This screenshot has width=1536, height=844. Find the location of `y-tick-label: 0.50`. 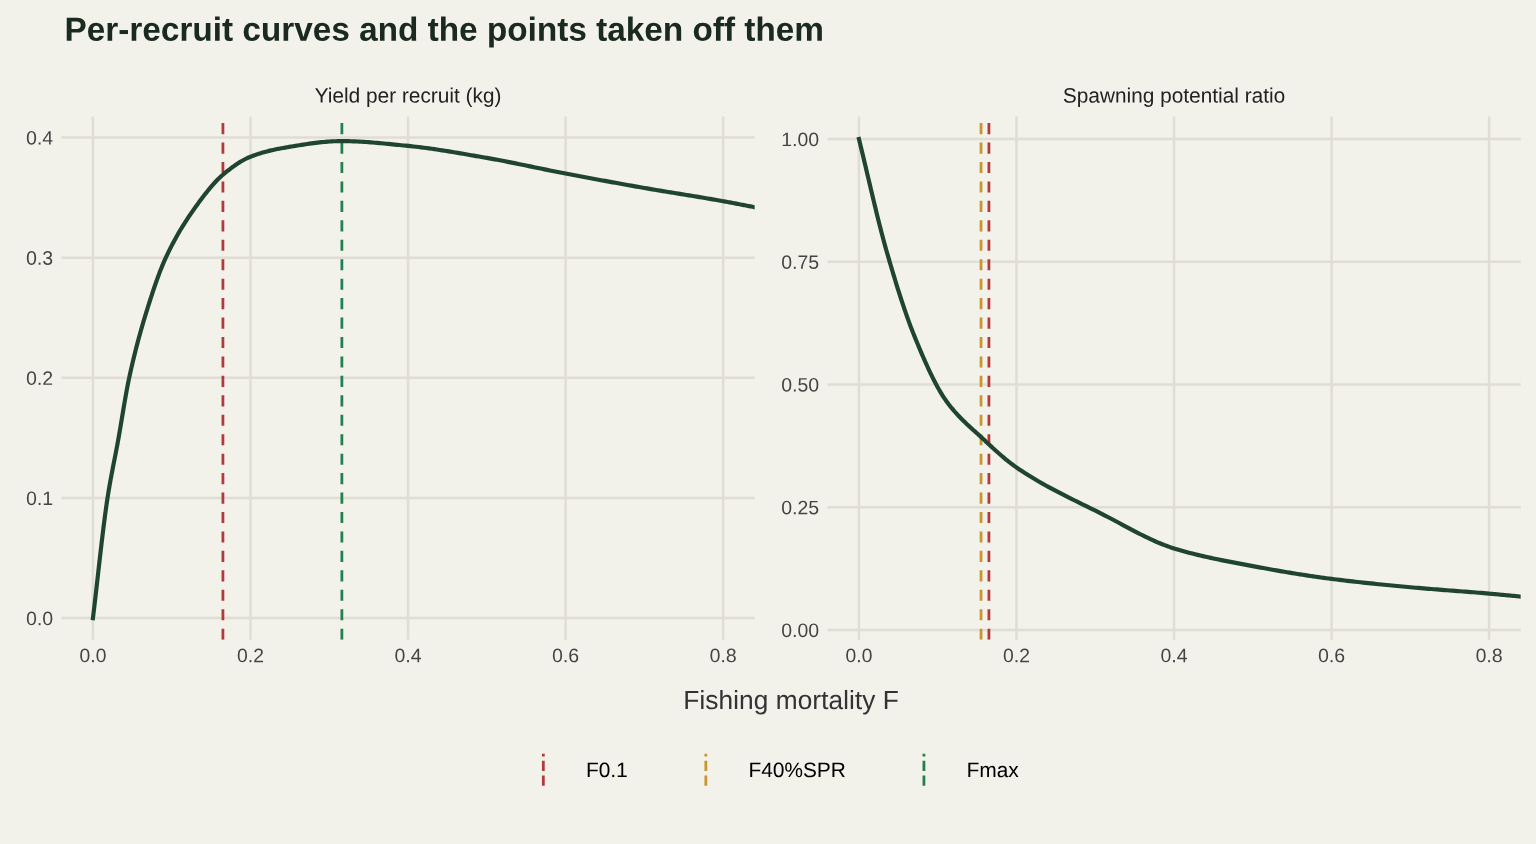

y-tick-label: 0.50 is located at coordinates (800, 384).